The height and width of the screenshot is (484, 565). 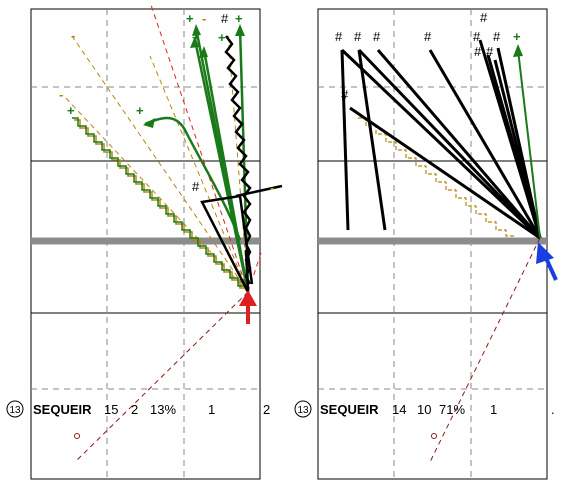 What do you see at coordinates (437, 177) in the screenshot?
I see `stepped-orange-line` at bounding box center [437, 177].